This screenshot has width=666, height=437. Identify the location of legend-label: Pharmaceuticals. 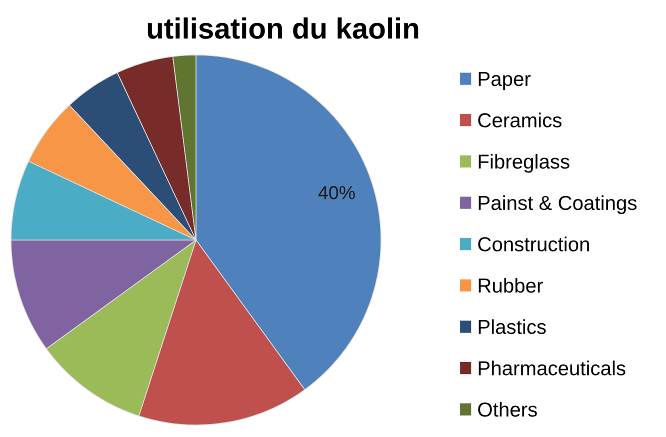
(552, 368).